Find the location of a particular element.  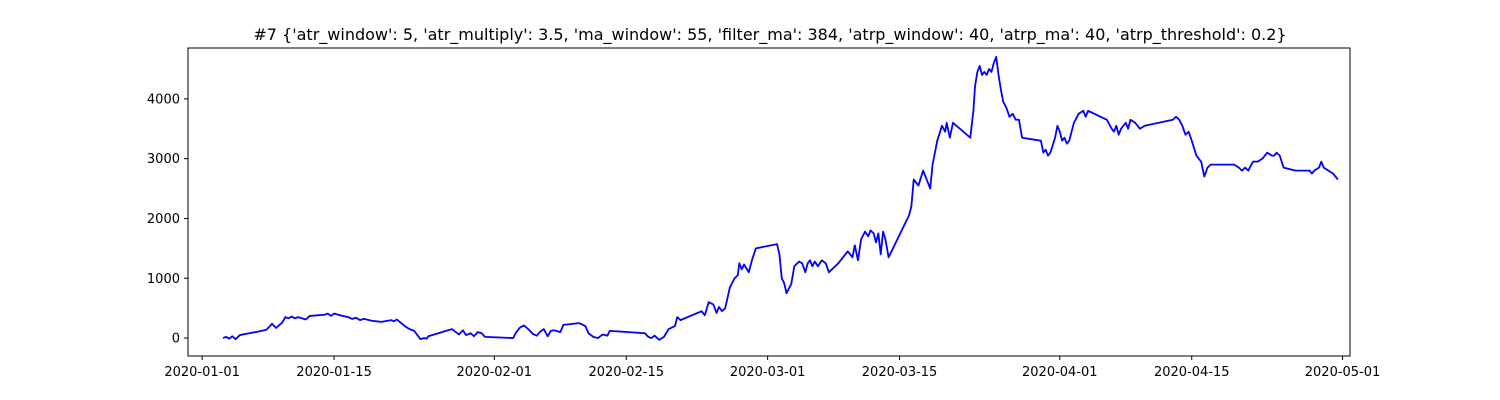

x-tick-label: 2020-02-01 is located at coordinates (495, 372).